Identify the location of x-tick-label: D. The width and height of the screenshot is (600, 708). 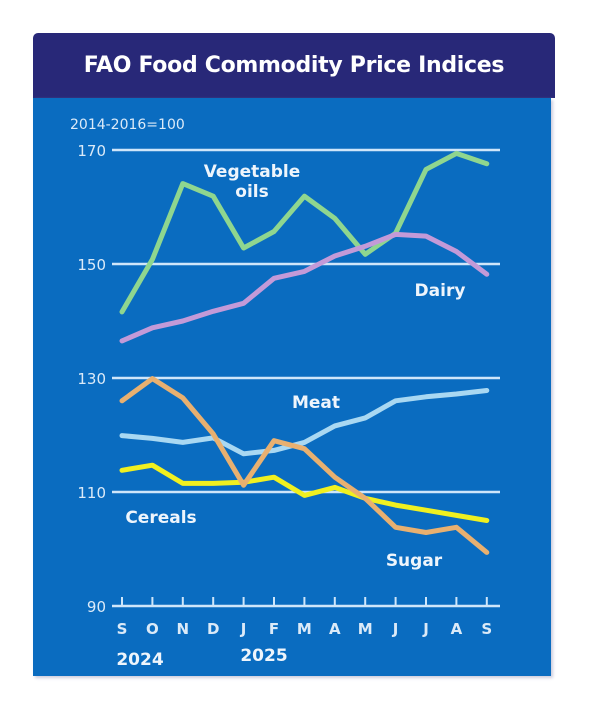
(213, 629).